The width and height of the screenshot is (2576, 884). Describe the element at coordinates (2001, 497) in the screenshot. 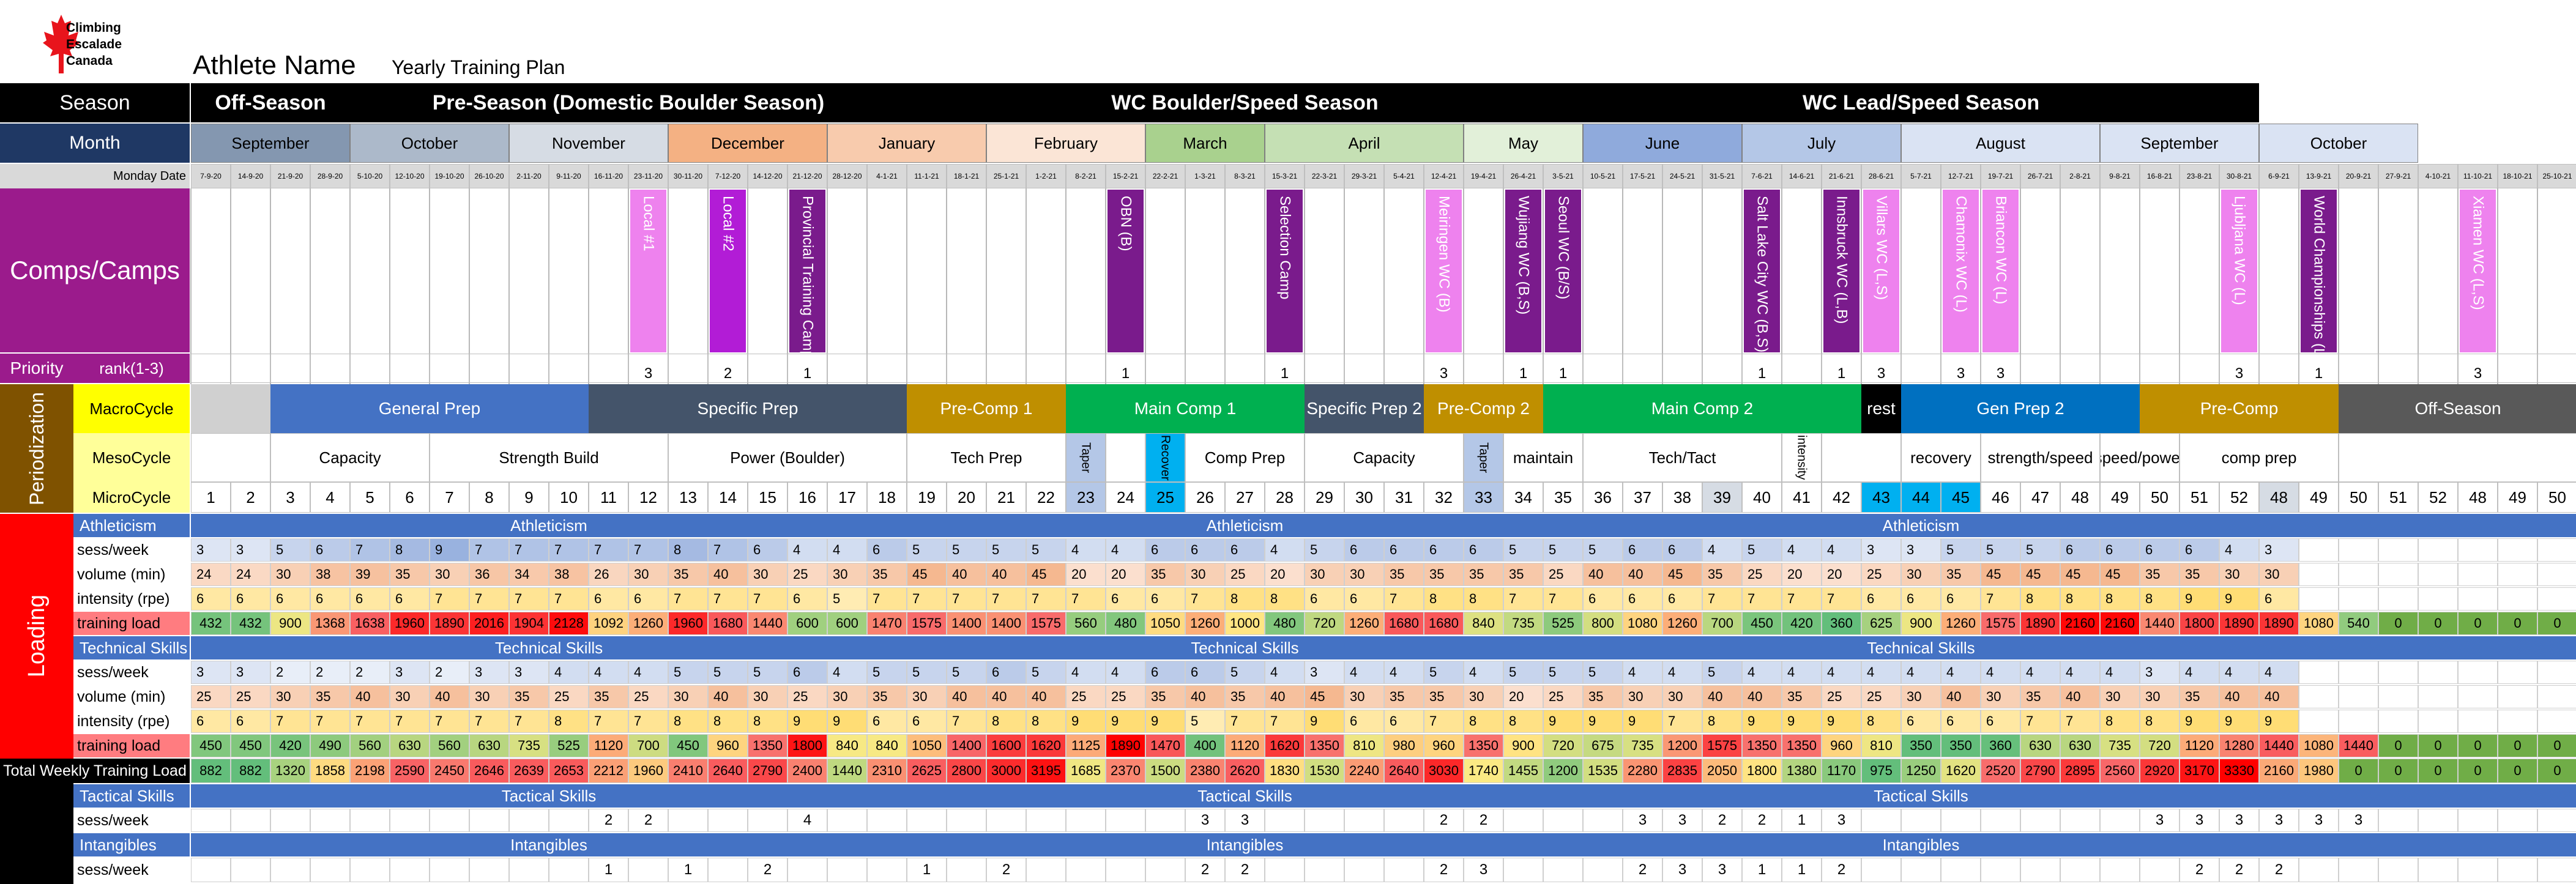

I see `microcycle-46: 46` at that location.